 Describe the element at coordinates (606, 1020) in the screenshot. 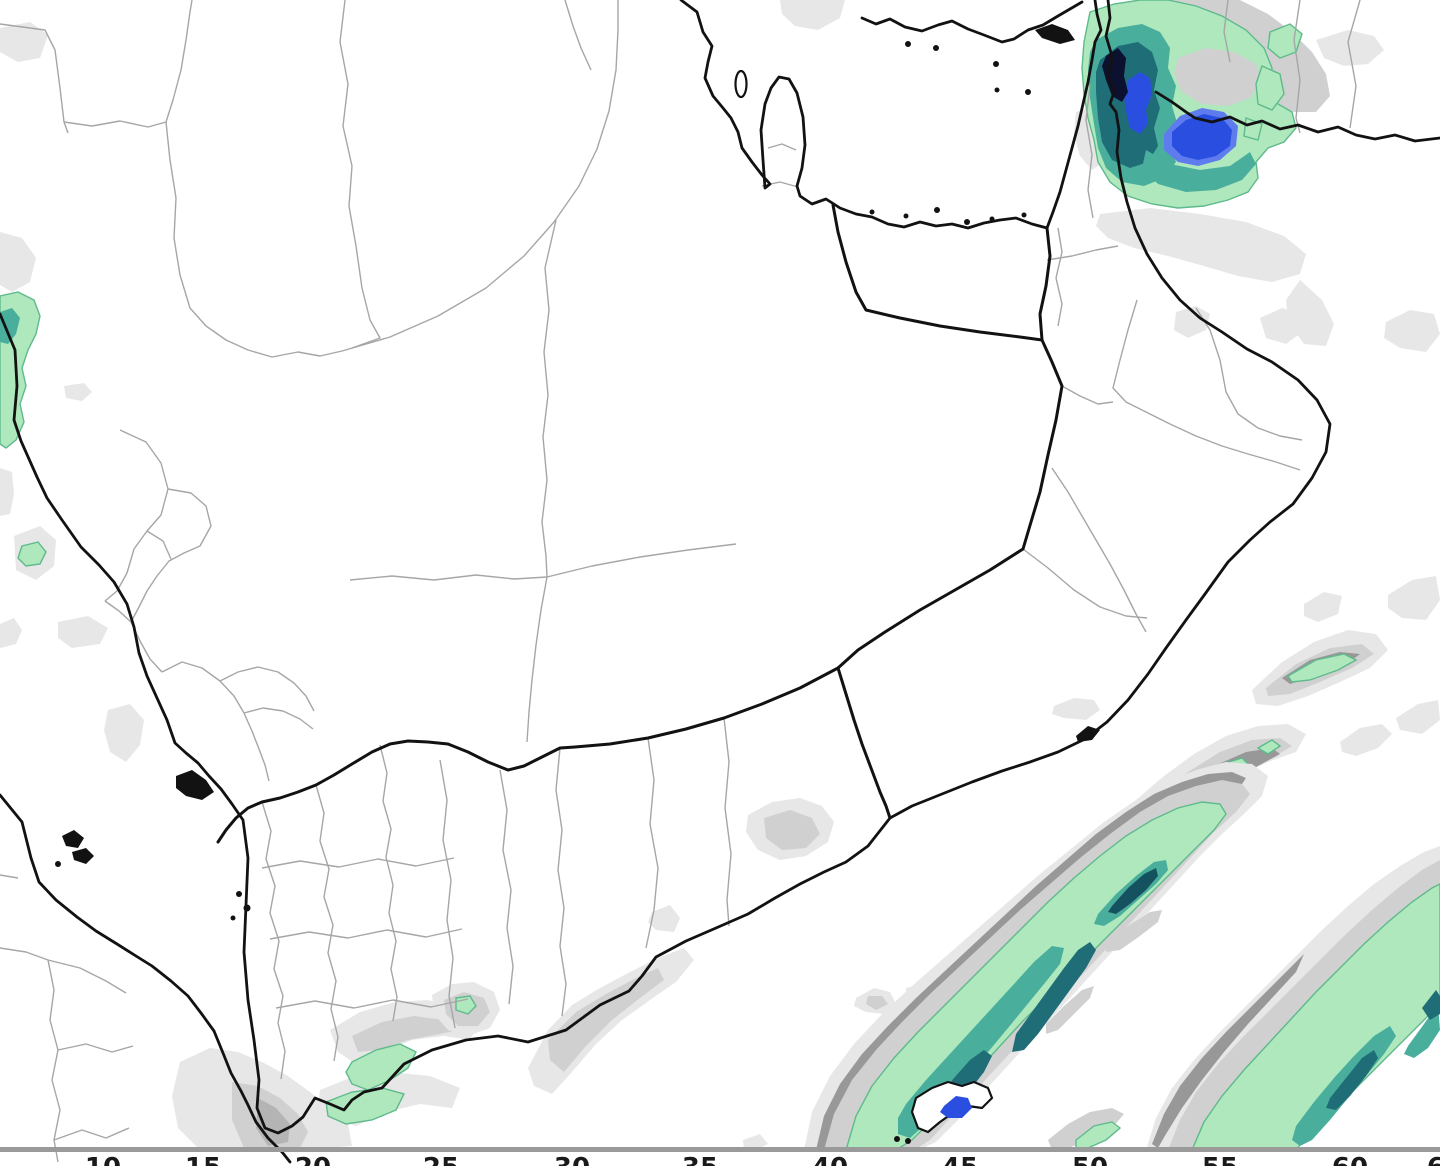

I see `cloud-streak` at that location.